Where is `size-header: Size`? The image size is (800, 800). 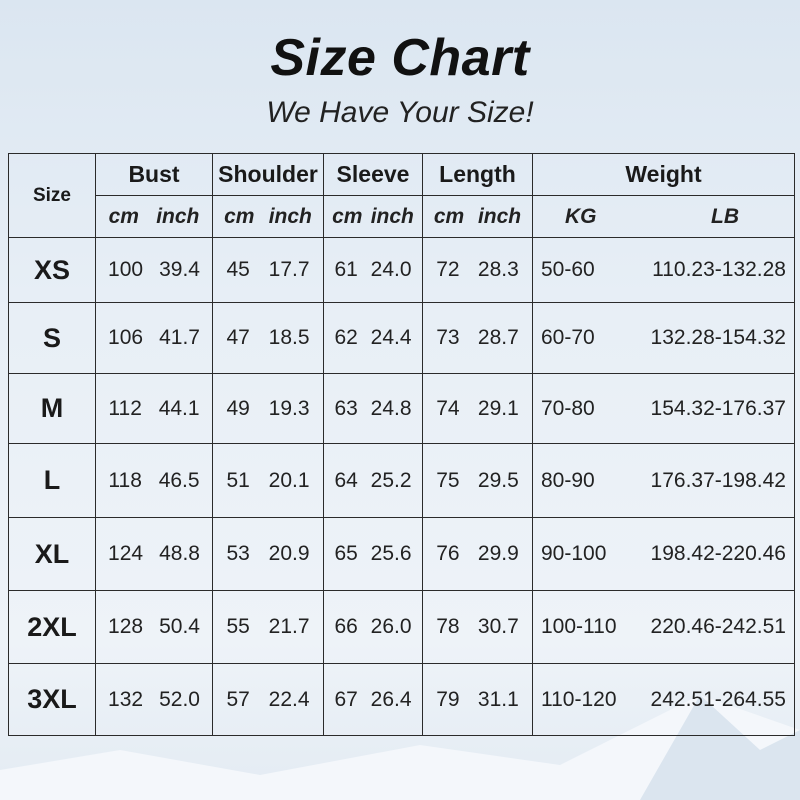 size-header: Size is located at coordinates (52, 195).